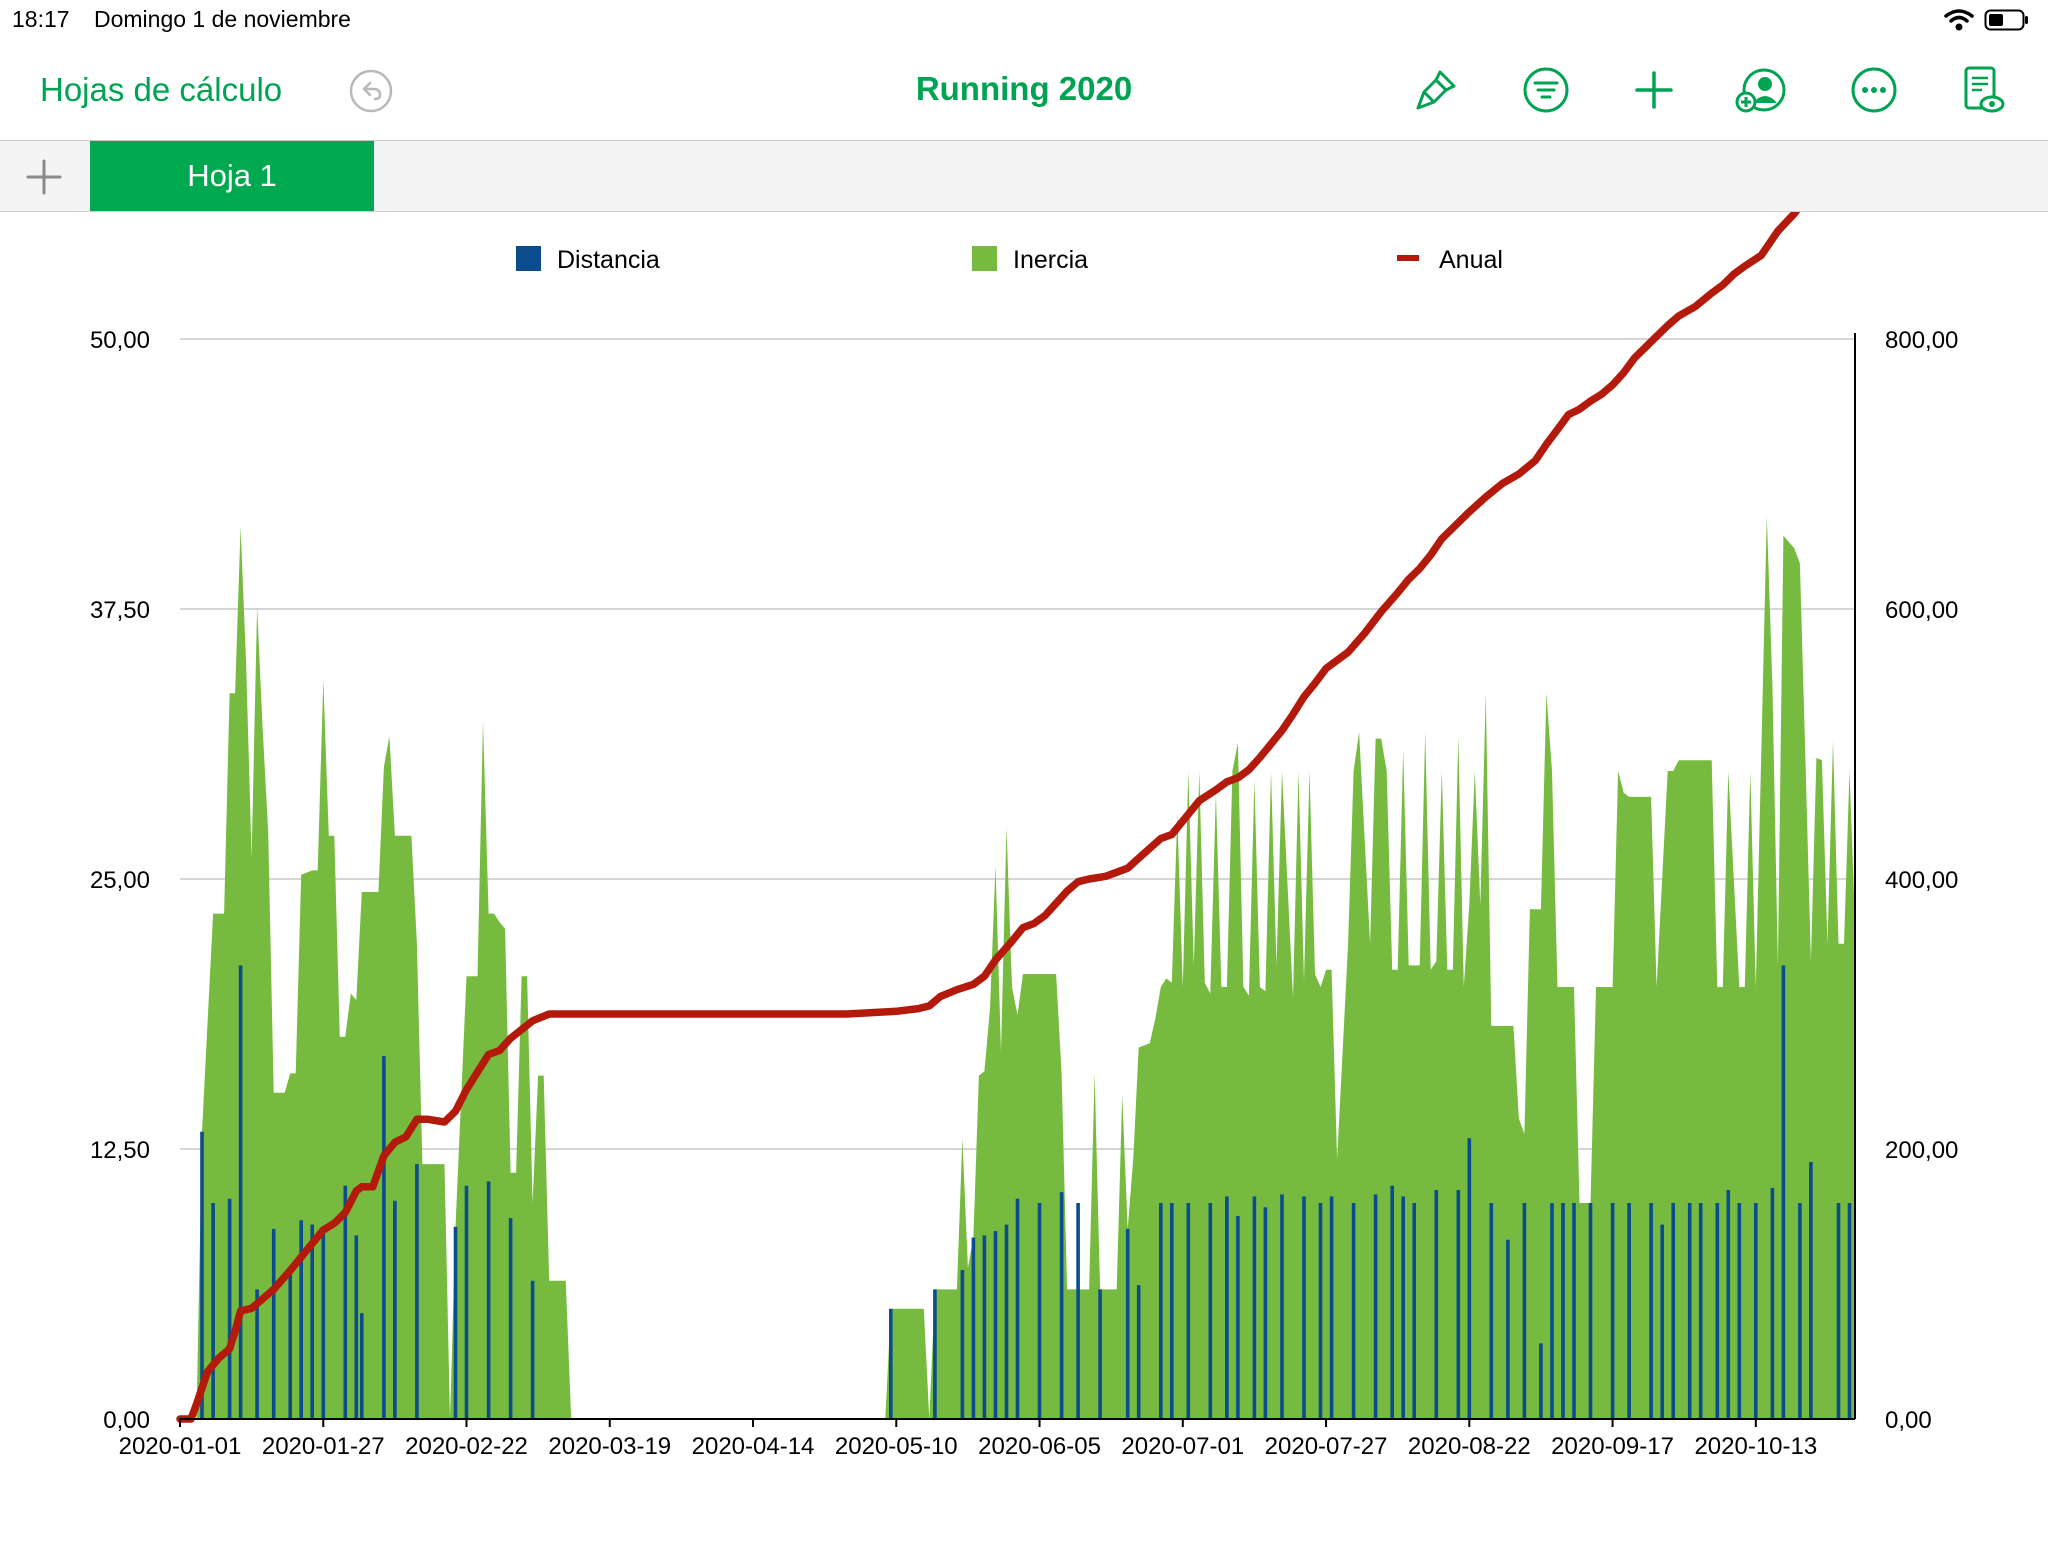 This screenshot has height=1541, width=2048. I want to click on y-right-tick-label: 600,00, so click(1921, 610).